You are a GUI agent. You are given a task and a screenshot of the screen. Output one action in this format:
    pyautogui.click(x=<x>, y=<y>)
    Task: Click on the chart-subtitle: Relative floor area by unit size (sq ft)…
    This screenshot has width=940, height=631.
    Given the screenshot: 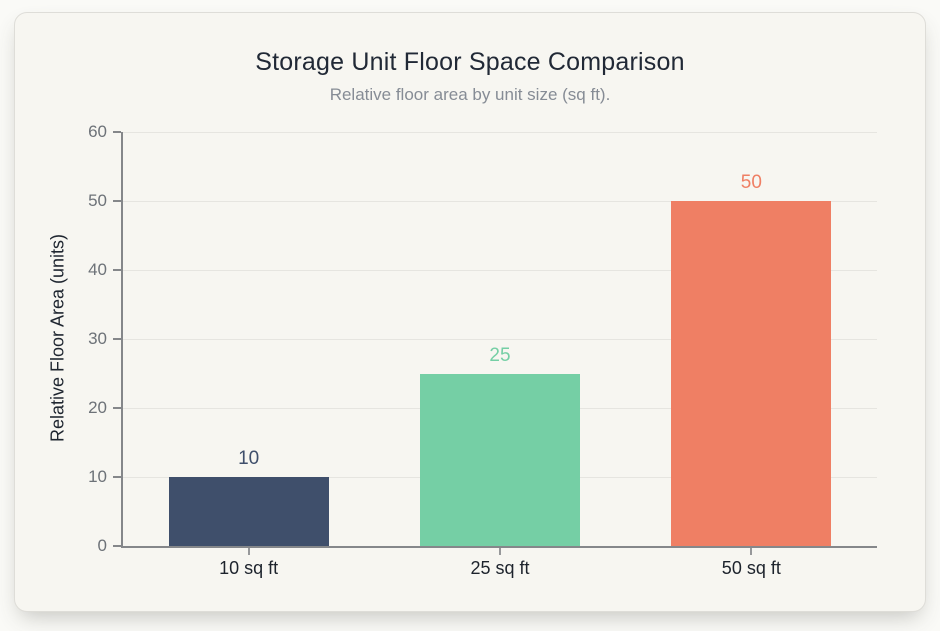 What is the action you would take?
    pyautogui.click(x=470, y=94)
    